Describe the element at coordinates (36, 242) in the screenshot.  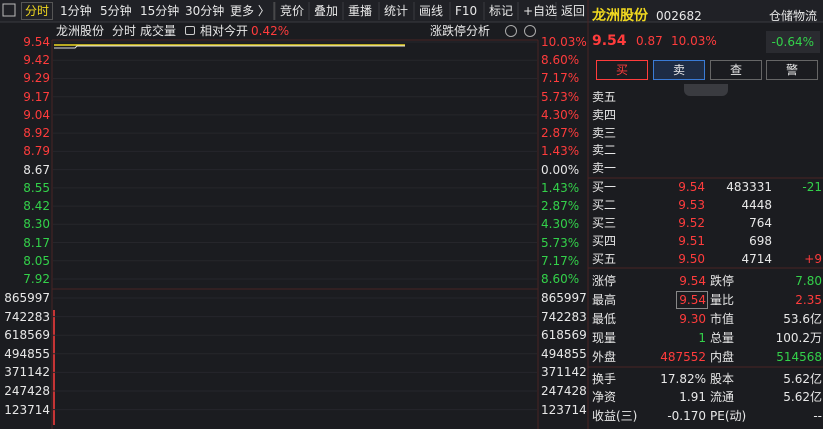
I see `price-tick: 8.17` at that location.